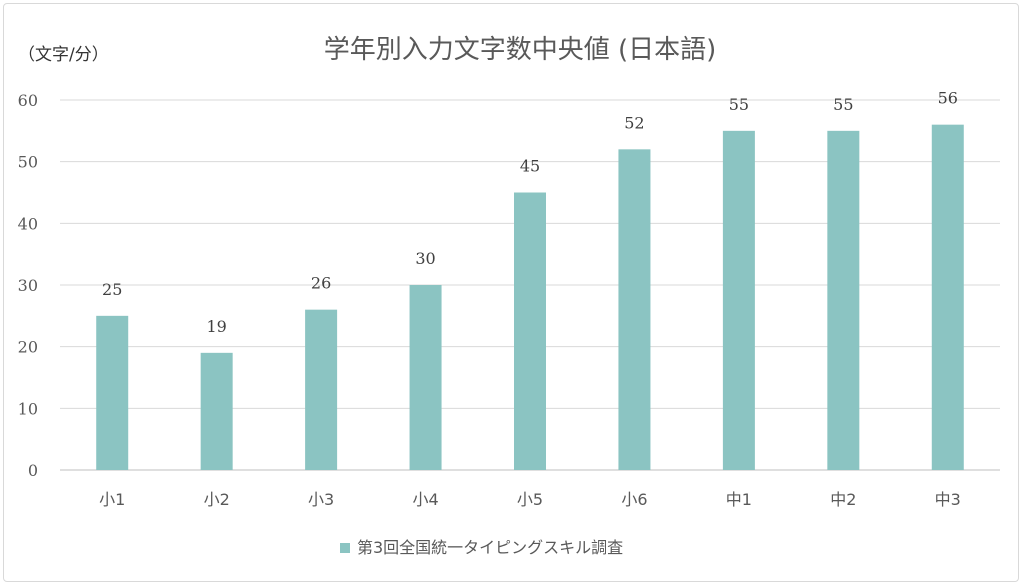 This screenshot has width=1024, height=587. Describe the element at coordinates (217, 499) in the screenshot. I see `x-tick-label: 小2` at that location.